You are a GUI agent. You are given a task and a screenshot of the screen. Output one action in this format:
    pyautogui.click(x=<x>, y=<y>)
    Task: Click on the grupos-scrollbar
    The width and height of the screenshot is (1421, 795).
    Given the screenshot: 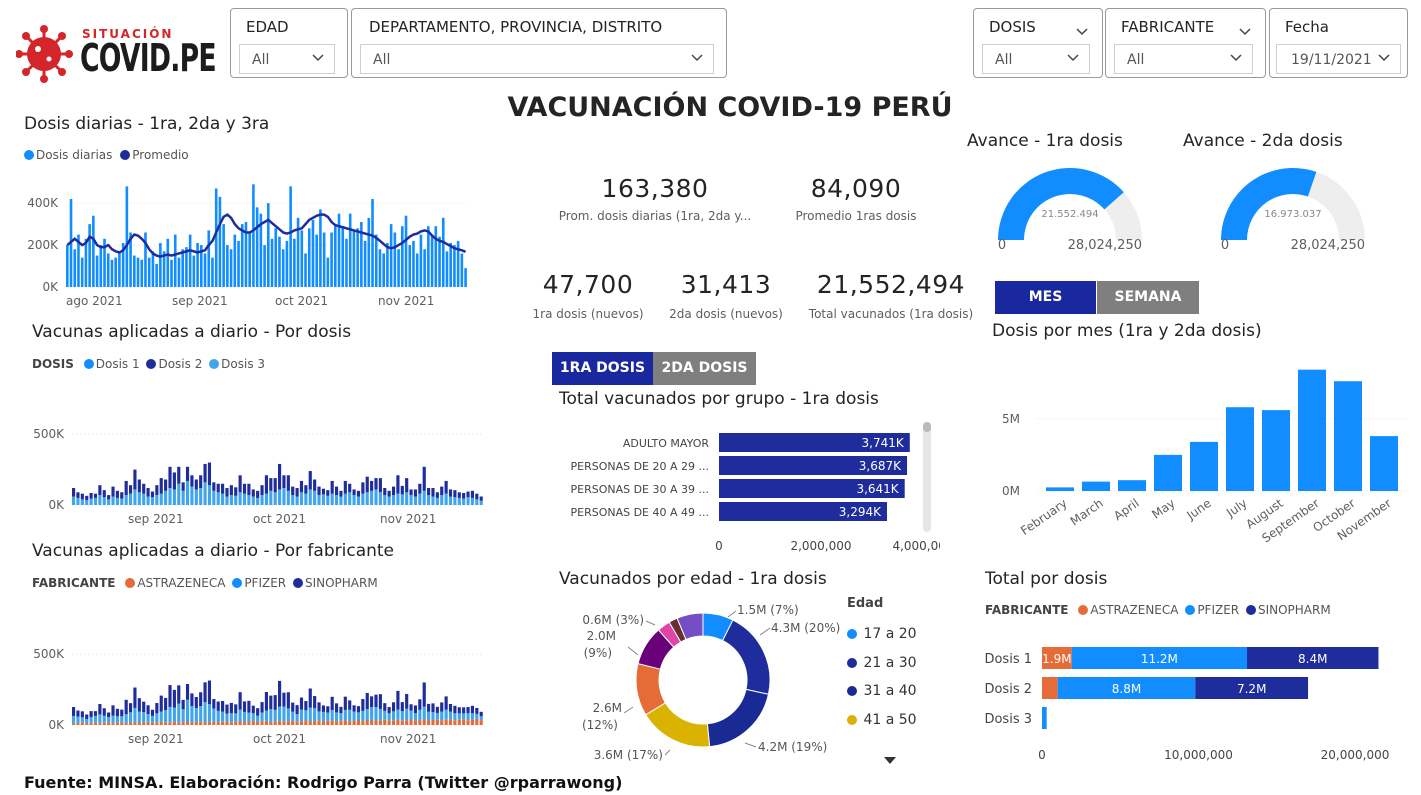 What is the action you would take?
    pyautogui.click(x=927, y=477)
    